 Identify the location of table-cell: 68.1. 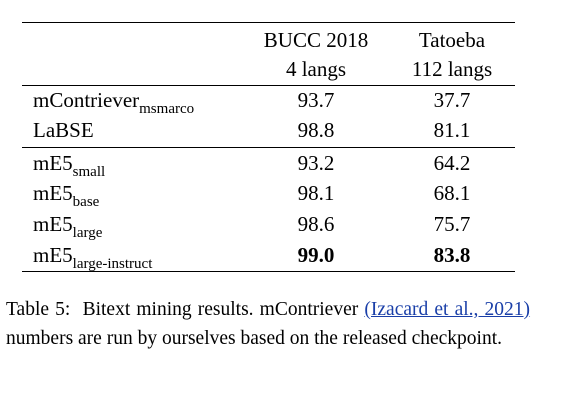
(452, 193).